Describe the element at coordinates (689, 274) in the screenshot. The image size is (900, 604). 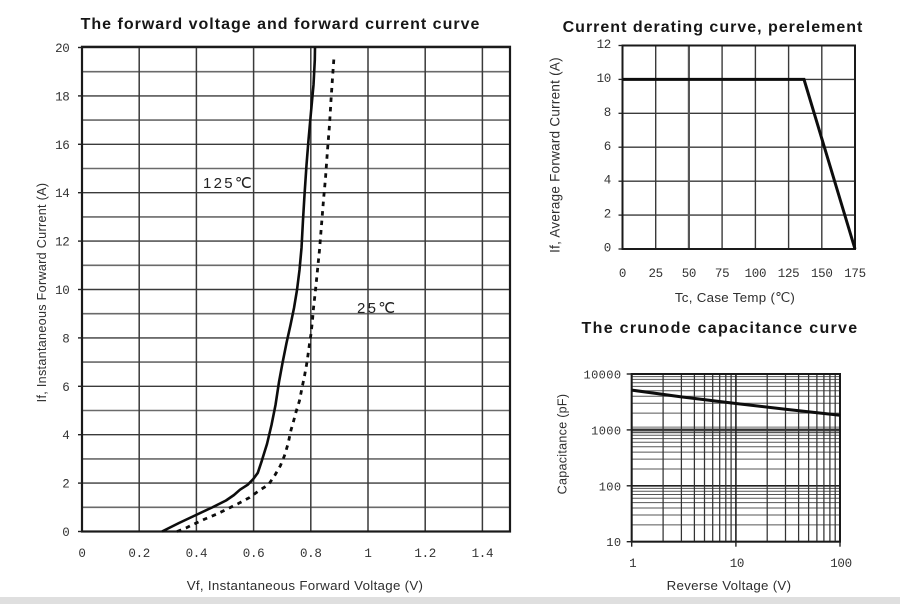
I see `svg-text: 50` at that location.